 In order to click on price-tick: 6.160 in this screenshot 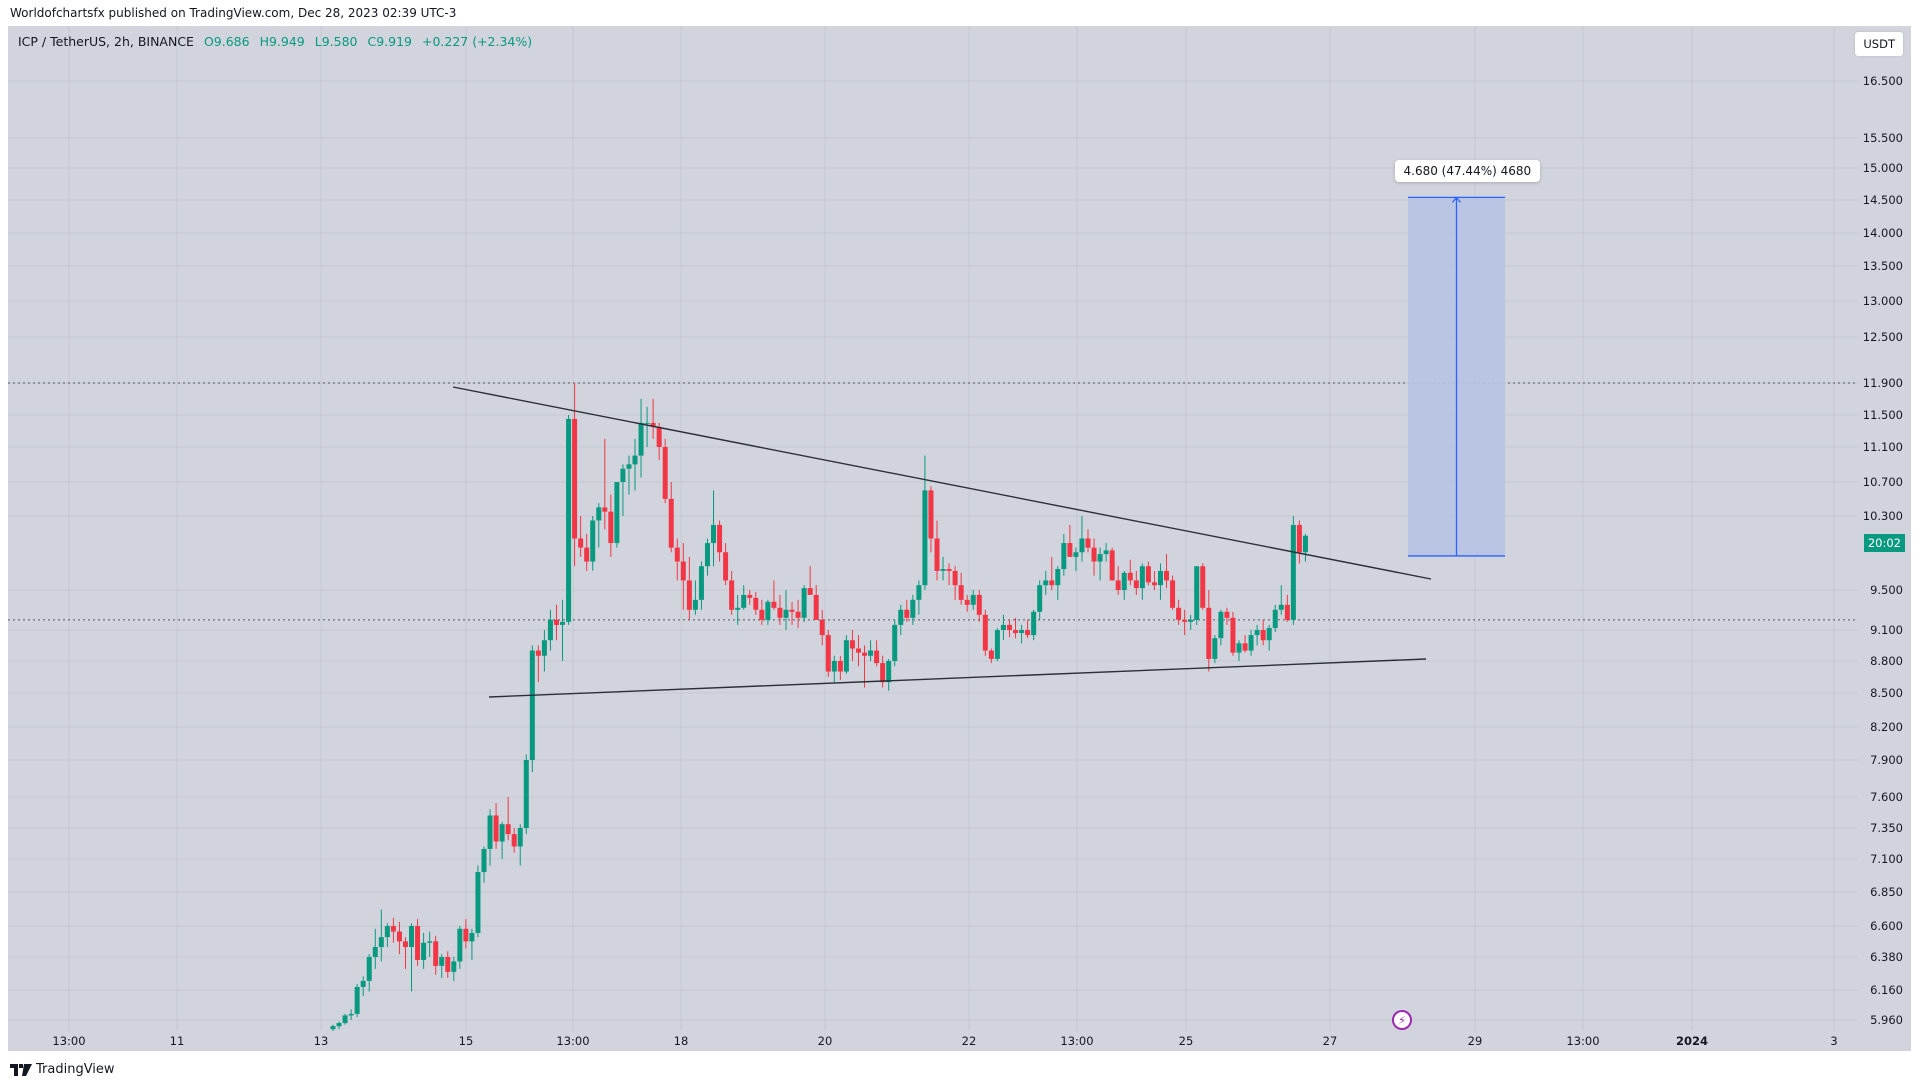, I will do `click(1886, 990)`.